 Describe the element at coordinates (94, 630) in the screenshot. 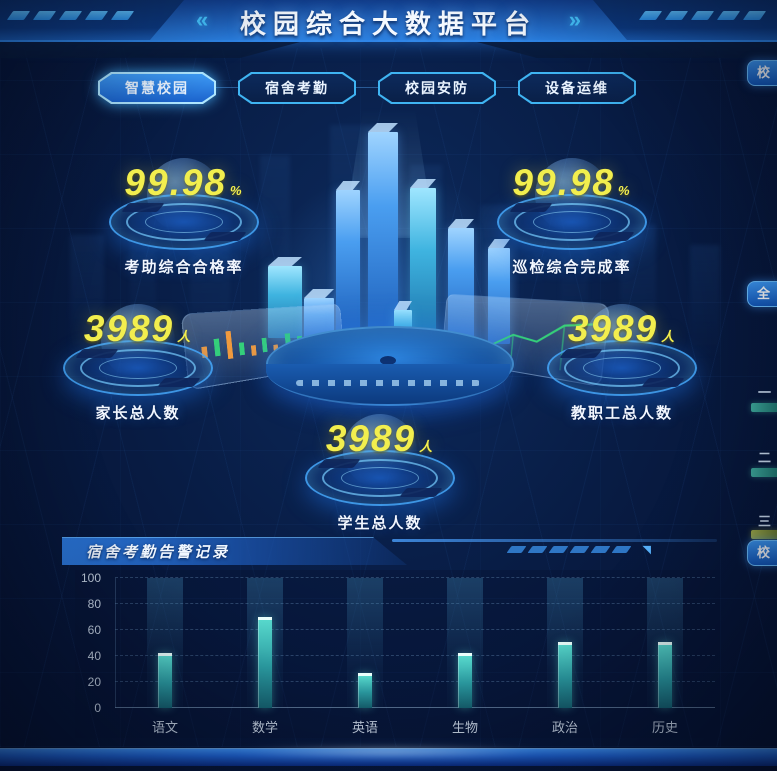

I see `y-tick-label: 60` at that location.